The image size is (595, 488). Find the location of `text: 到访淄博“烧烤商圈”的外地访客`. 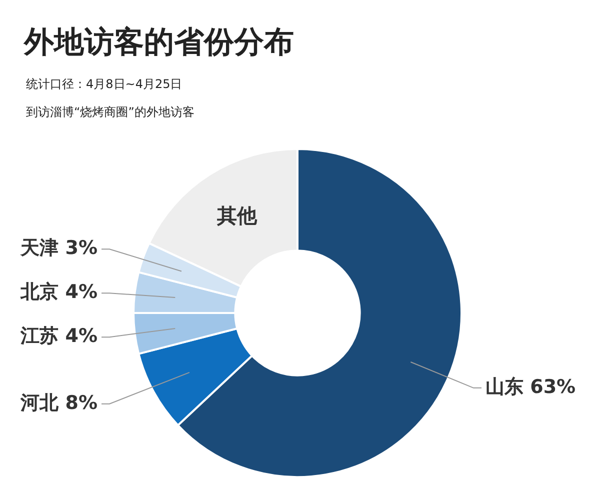

text: 到访淄博“烧烤商圈”的外地访客 is located at coordinates (110, 112).